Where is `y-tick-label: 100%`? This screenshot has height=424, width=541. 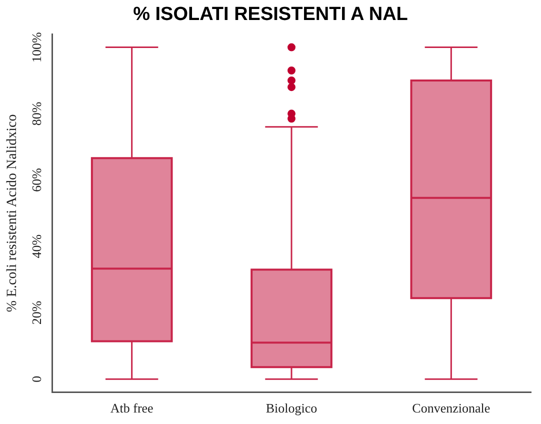 y-tick-label: 100% is located at coordinates (36, 47).